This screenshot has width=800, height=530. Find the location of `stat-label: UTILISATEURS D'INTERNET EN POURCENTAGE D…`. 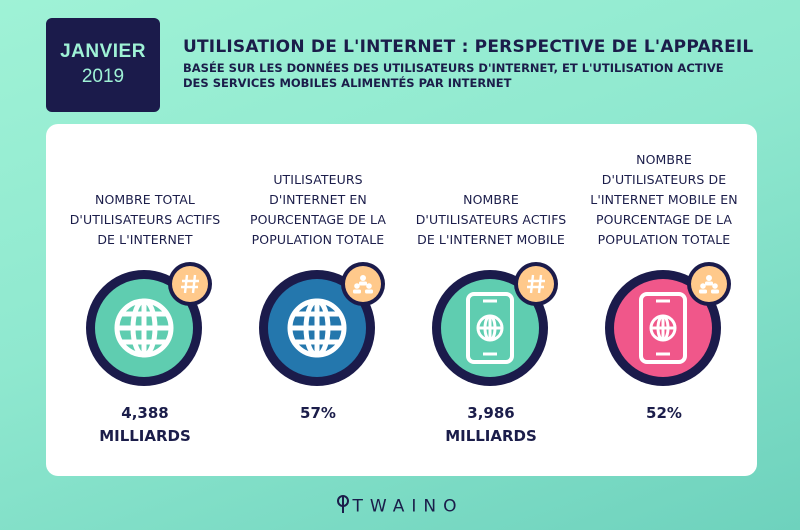

stat-label: UTILISATEURS D'INTERNET EN POURCENTAGE D… is located at coordinates (318, 210).